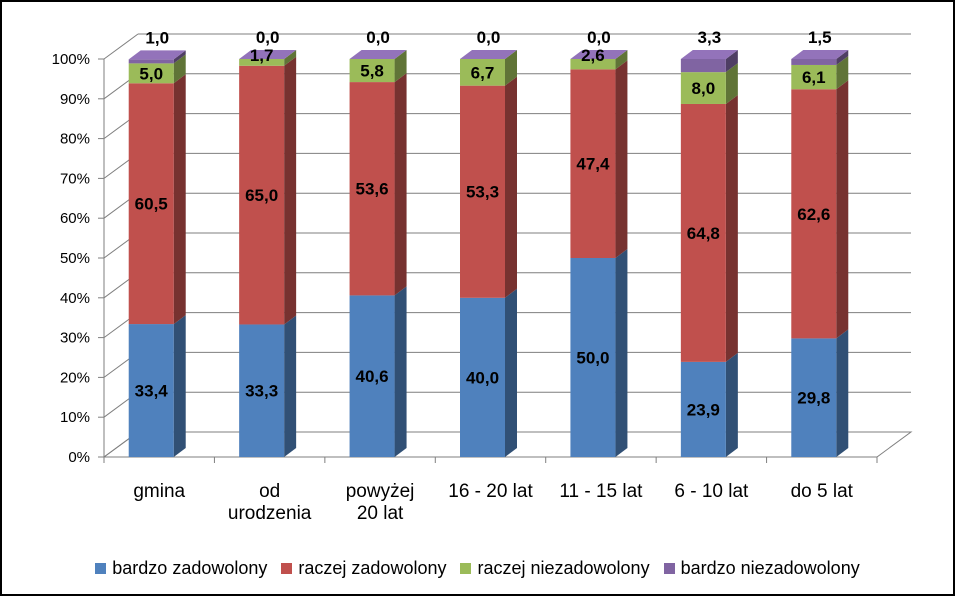 The image size is (955, 598). Describe the element at coordinates (159, 491) in the screenshot. I see `x-category-label: gmina` at that location.